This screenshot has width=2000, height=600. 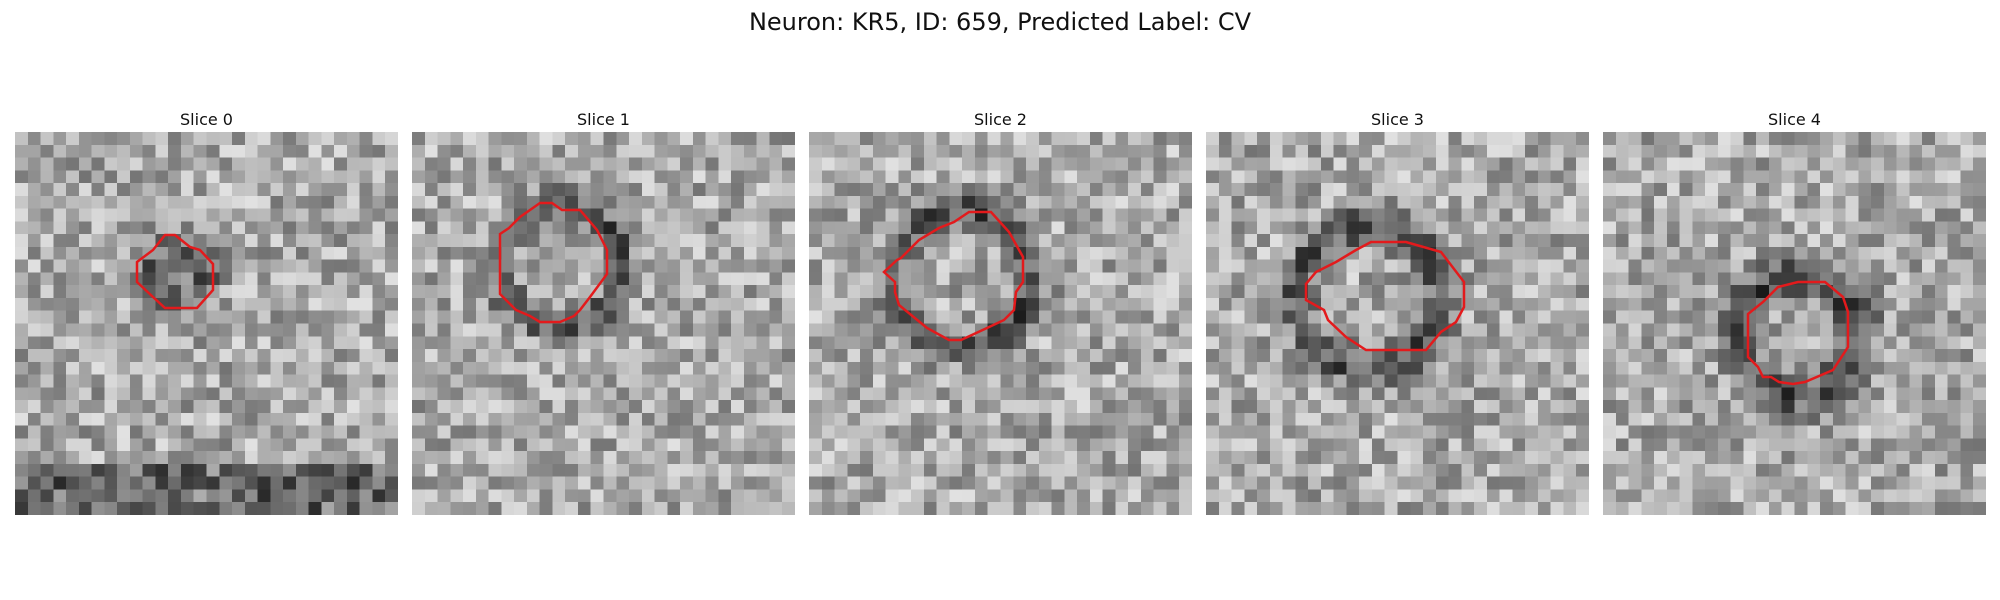 What do you see at coordinates (206, 119) in the screenshot?
I see `slice-title-0: Slice 0` at bounding box center [206, 119].